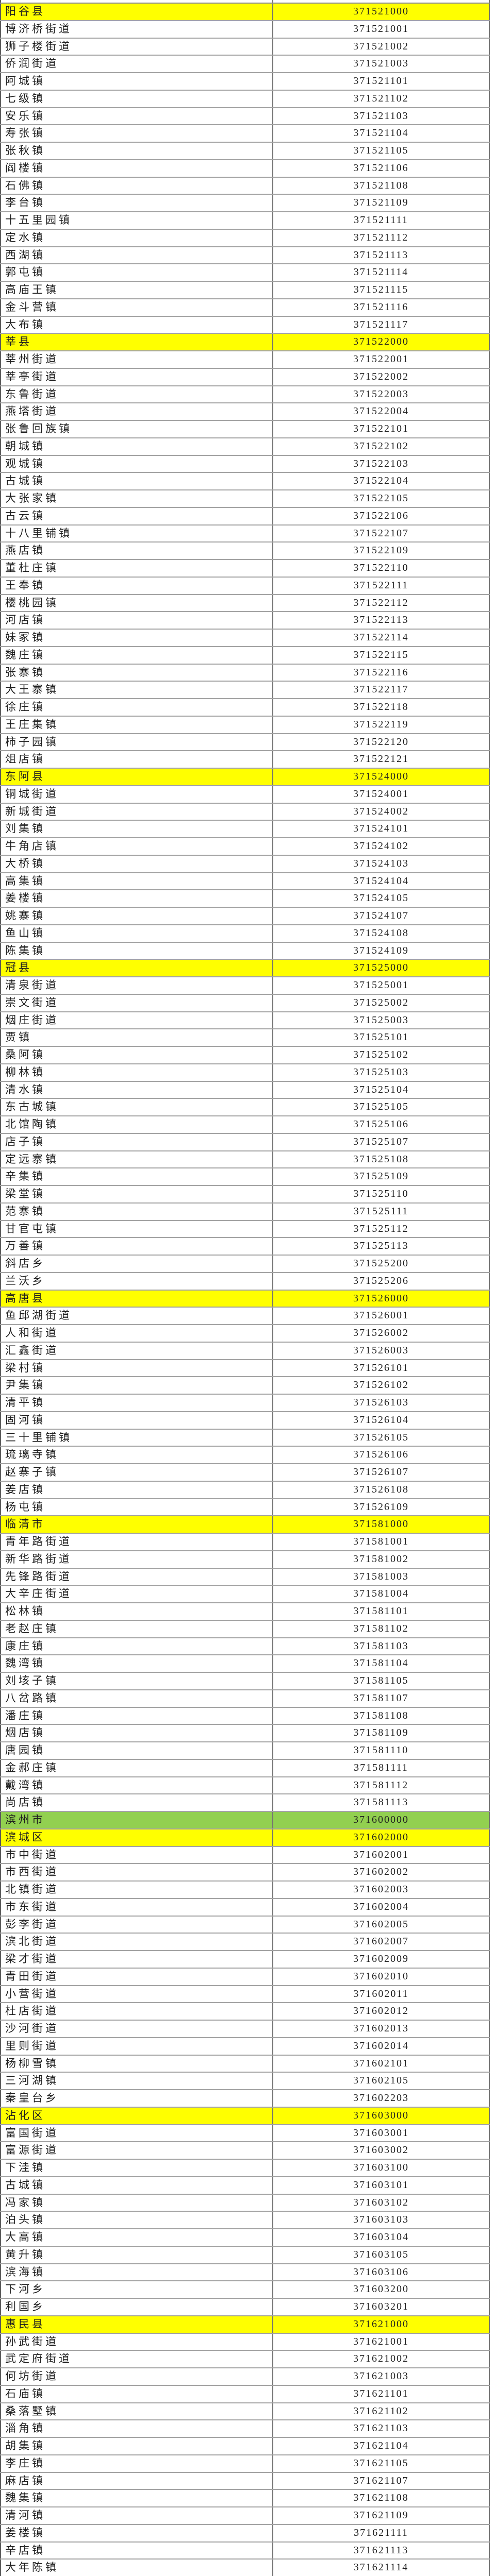  What do you see at coordinates (245, 481) in the screenshot?
I see `table-row: 古城镇 371522104` at bounding box center [245, 481].